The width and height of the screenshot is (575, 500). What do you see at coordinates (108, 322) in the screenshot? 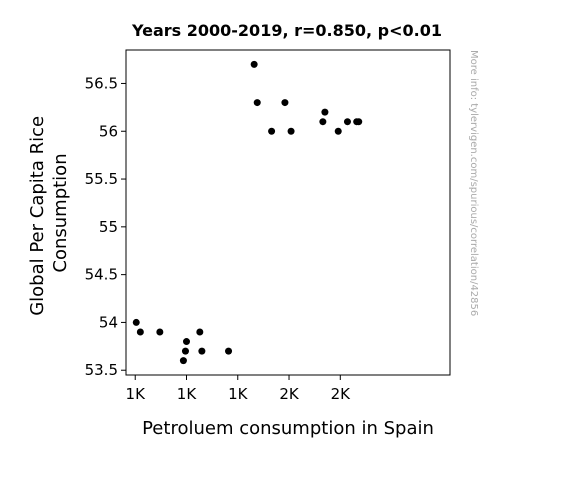
I see `y-tick-label: 54` at bounding box center [108, 322].